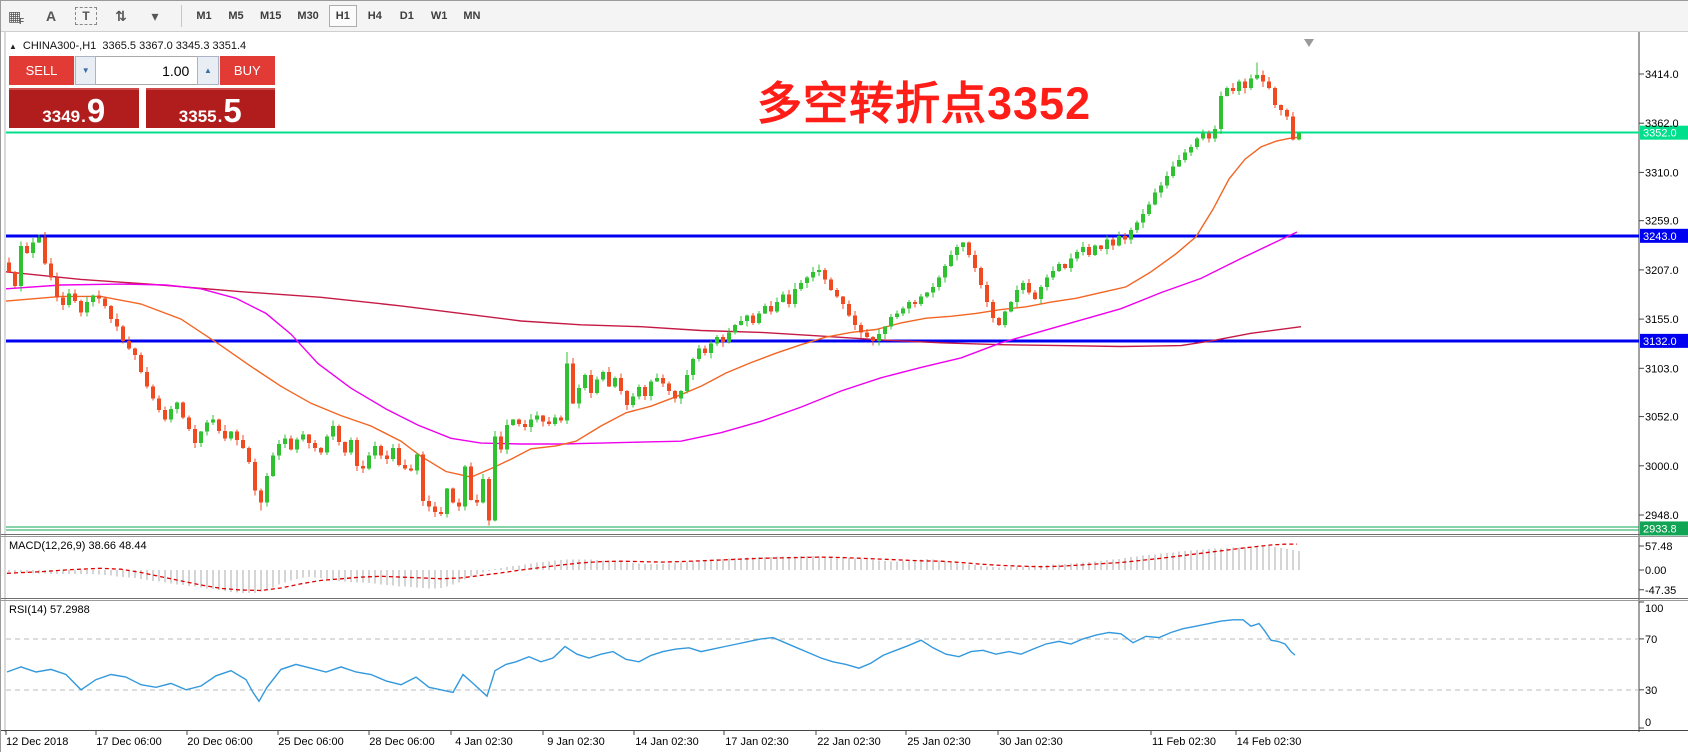  Describe the element at coordinates (78, 546) in the screenshot. I see `macd-label: MACD(12,26,9) 38.66 48.44` at that location.